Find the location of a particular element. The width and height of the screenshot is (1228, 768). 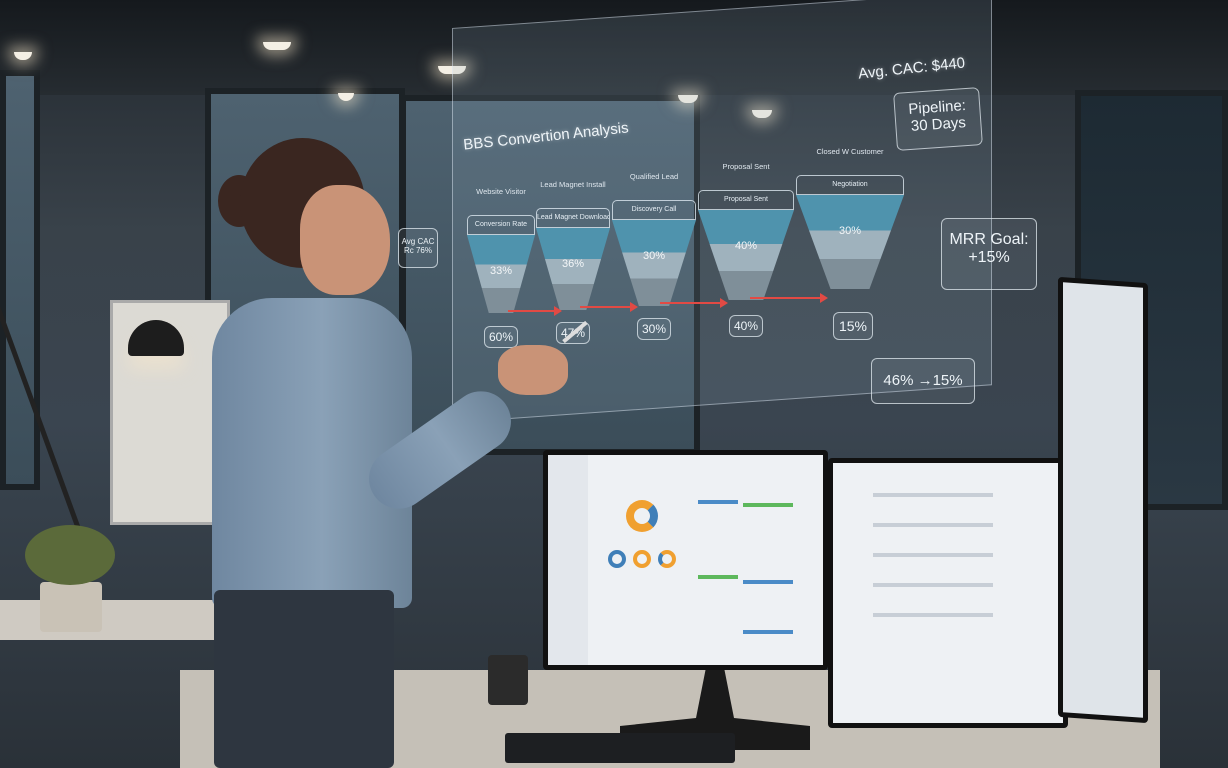

mrr-goal-box: MRR Goal: +15% is located at coordinates (989, 254).